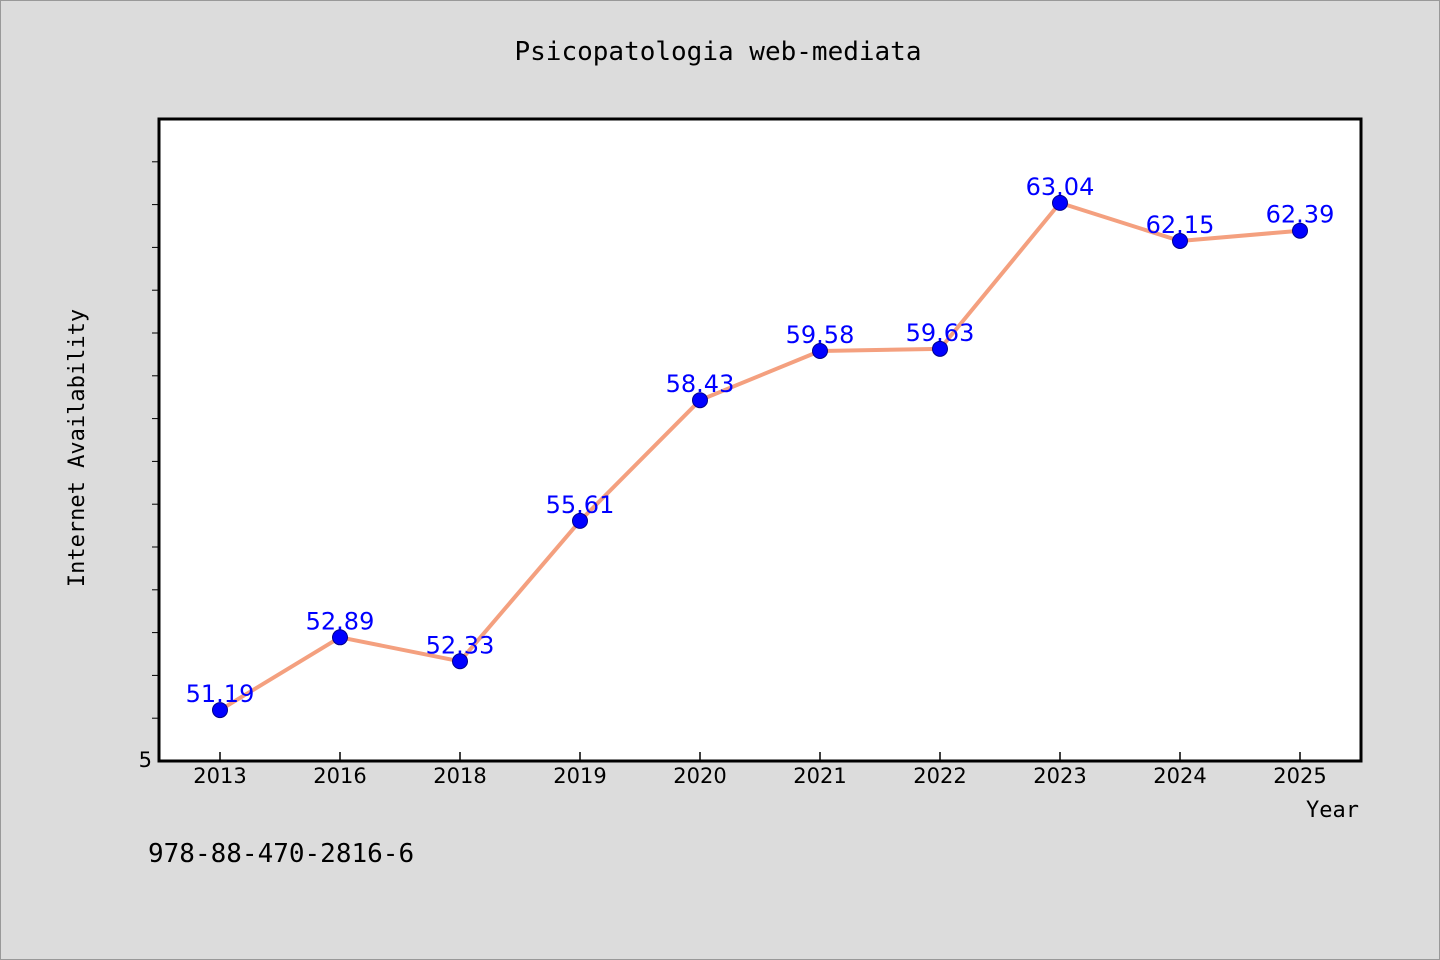 Image resolution: width=1440 pixels, height=960 pixels. I want to click on x-tick-label: 2018, so click(459, 776).